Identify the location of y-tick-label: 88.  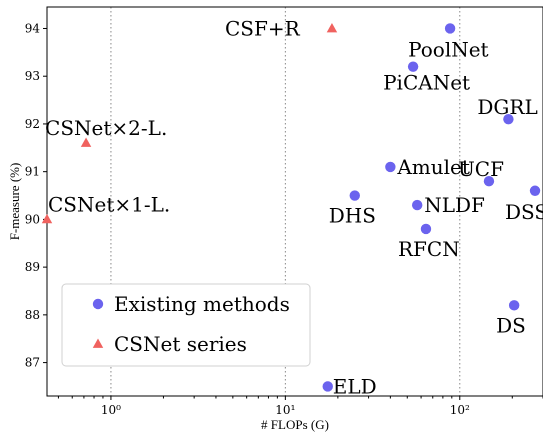
(32, 315).